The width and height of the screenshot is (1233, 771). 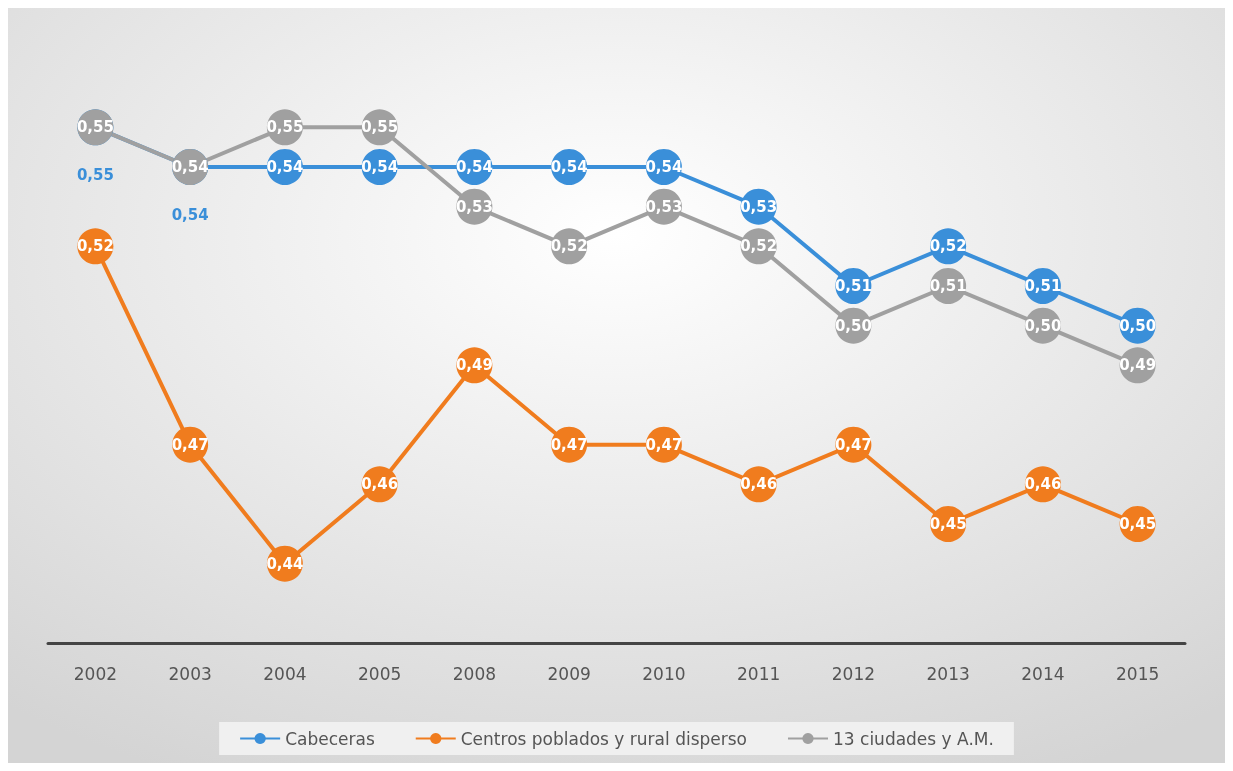 What do you see at coordinates (285, 673) in the screenshot?
I see `x-tick-label: 2004` at bounding box center [285, 673].